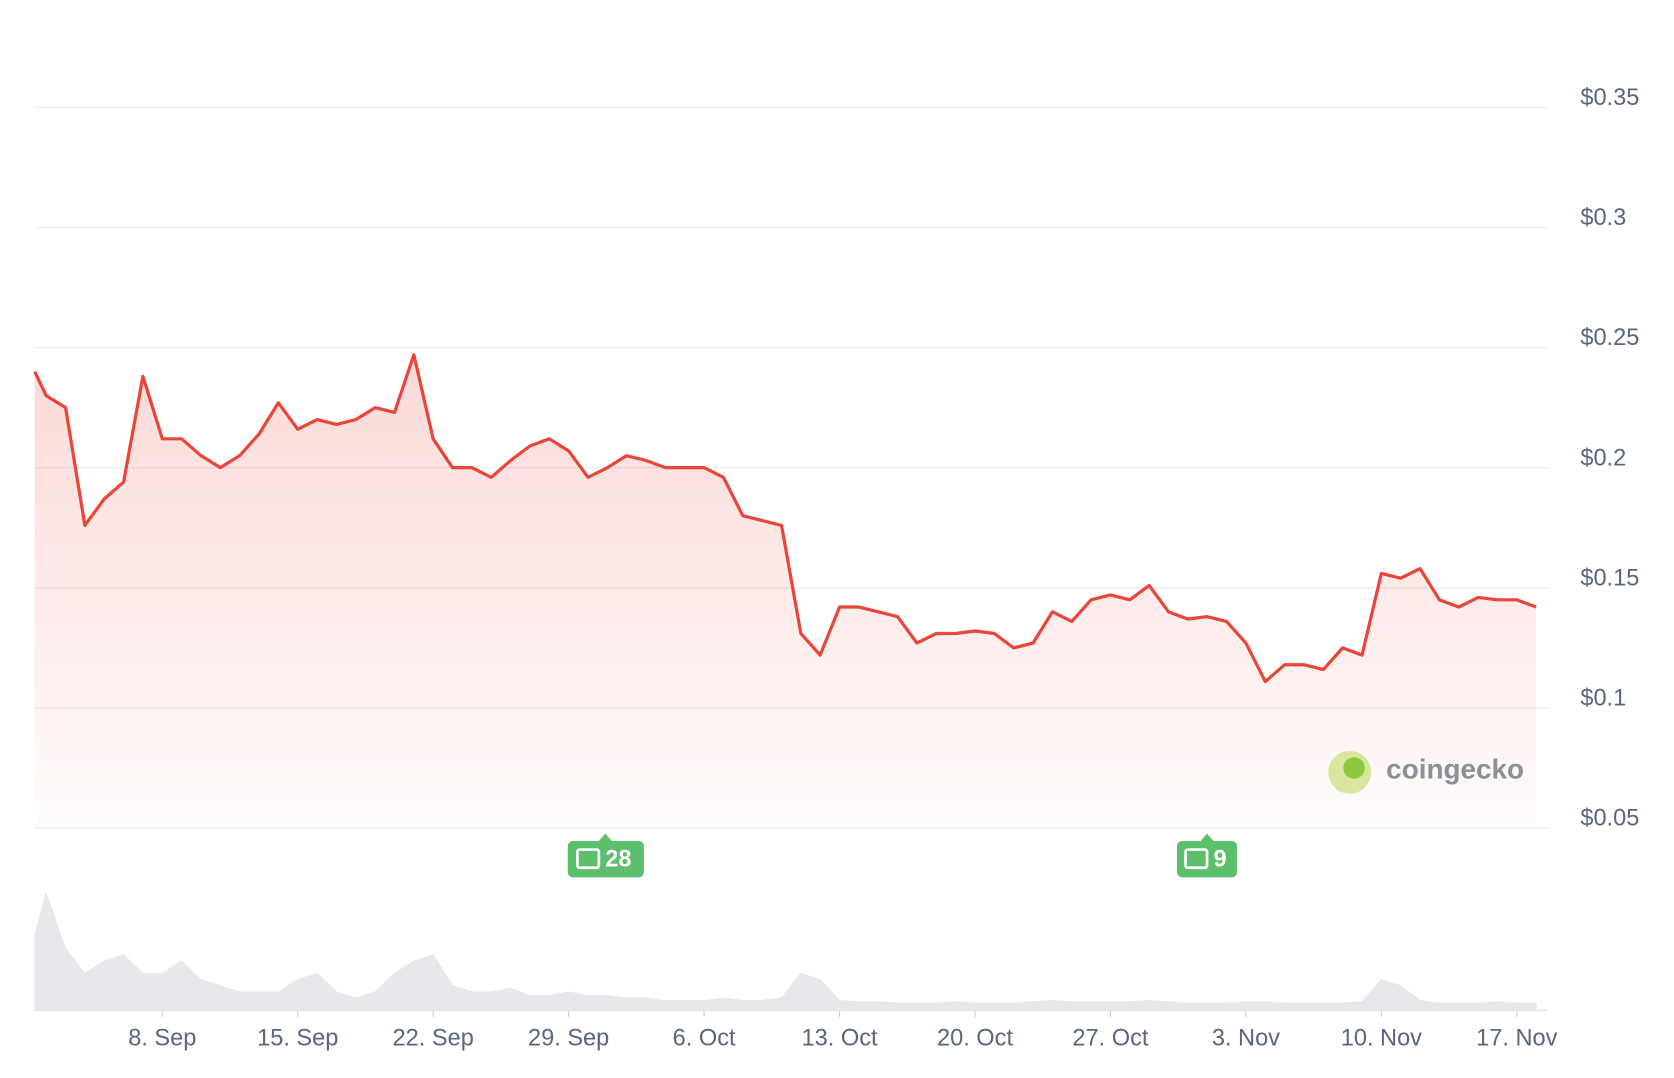 The image size is (1674, 1078). Describe the element at coordinates (704, 1038) in the screenshot. I see `x-tick-label: 6. Oct` at that location.